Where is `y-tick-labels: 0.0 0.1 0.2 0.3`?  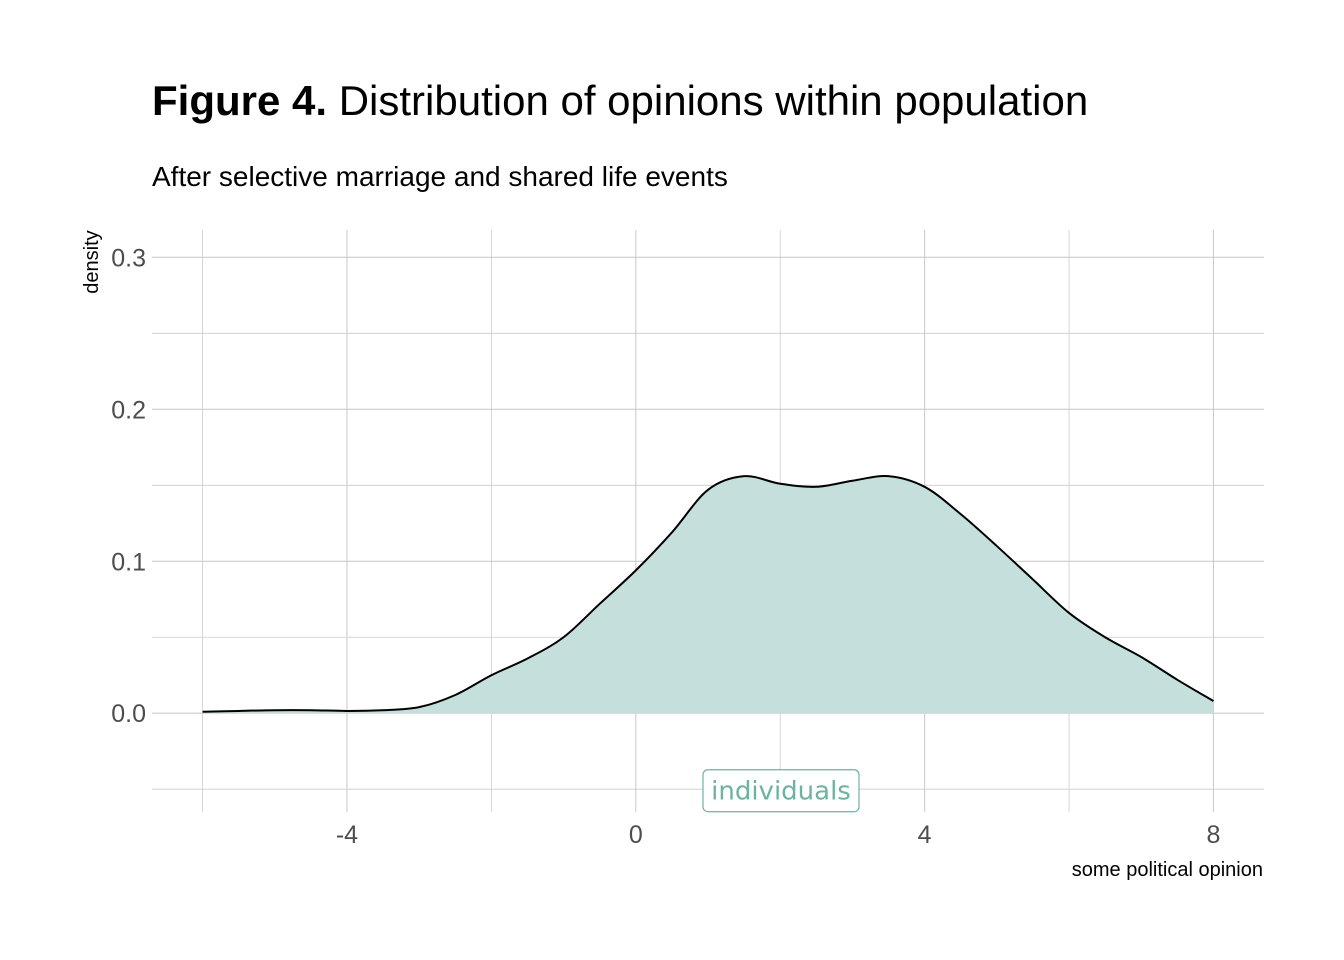 y-tick-labels: 0.0 0.1 0.2 0.3 is located at coordinates (128, 486).